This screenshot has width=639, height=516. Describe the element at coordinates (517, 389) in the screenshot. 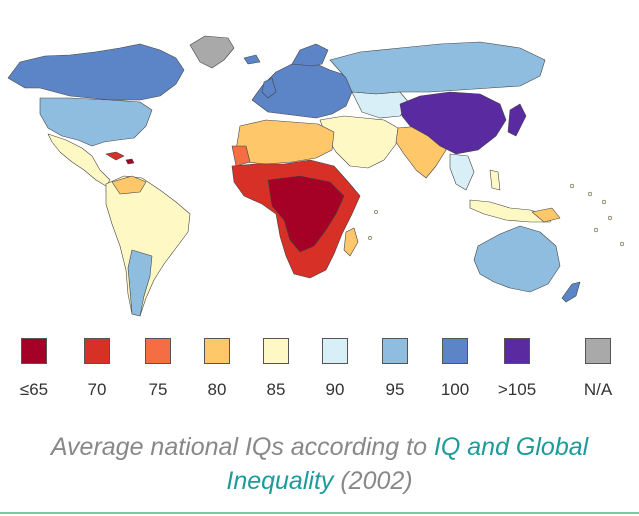

I see `legend-label-8: >105` at that location.